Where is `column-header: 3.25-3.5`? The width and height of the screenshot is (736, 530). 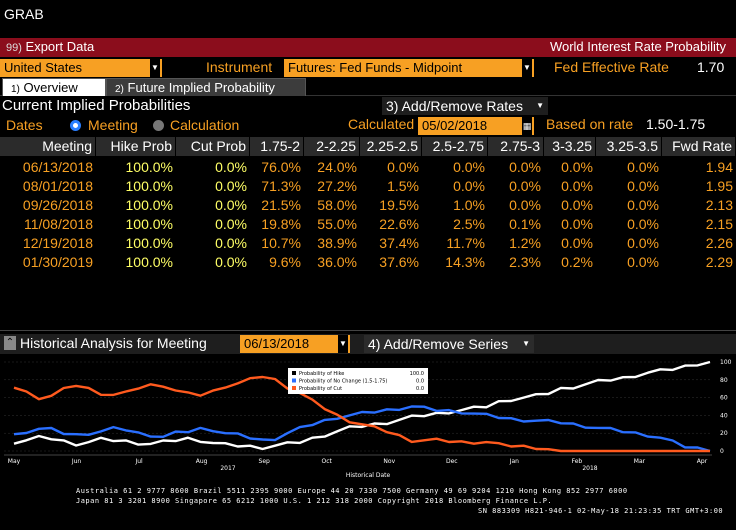
column-header: 3.25-3.5 is located at coordinates (629, 146).